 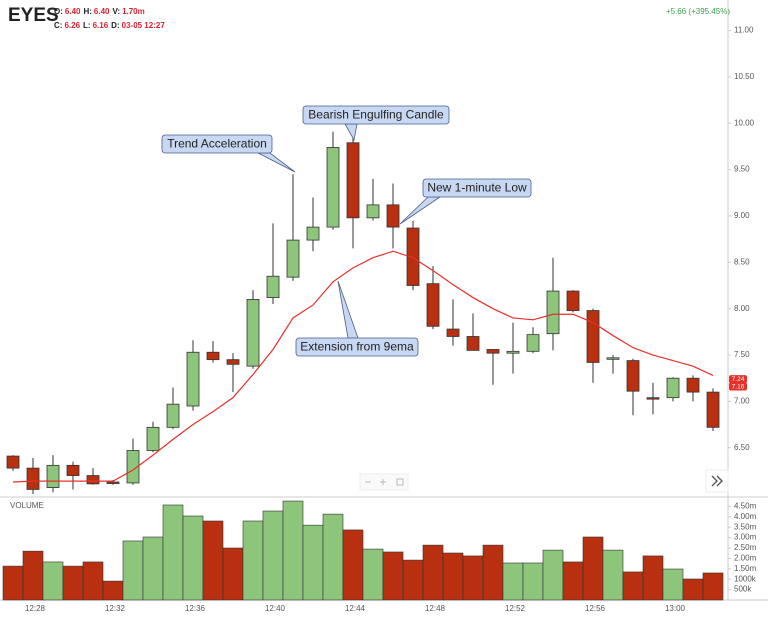 I want to click on y-tick-label: 7.50, so click(x=742, y=354).